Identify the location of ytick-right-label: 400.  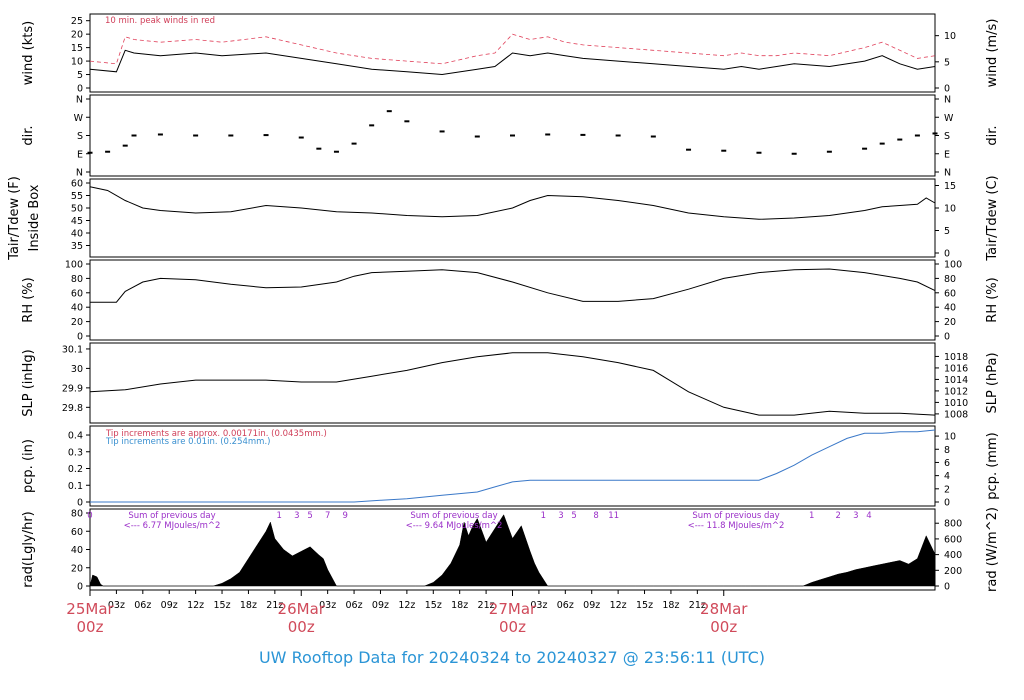
(953, 555).